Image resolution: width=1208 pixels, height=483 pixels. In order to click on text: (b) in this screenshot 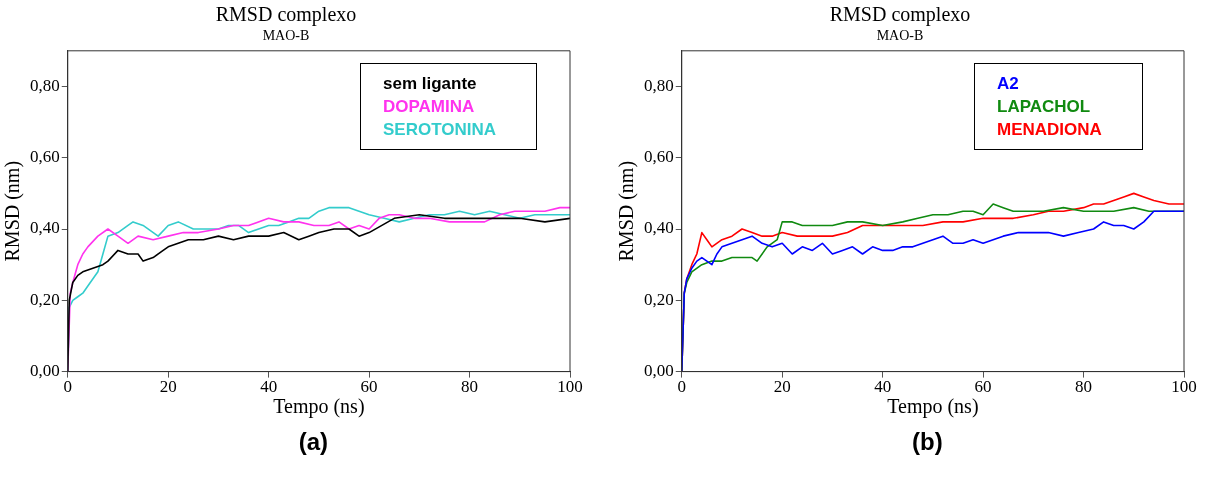, I will do `click(927, 442)`.